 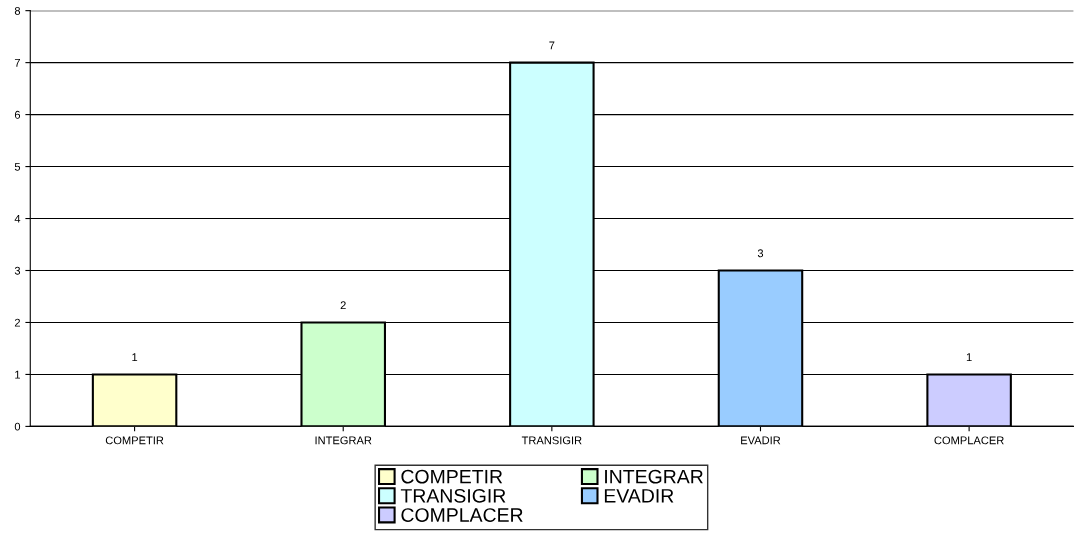 What do you see at coordinates (453, 495) in the screenshot?
I see `legend-label: TRANSIGIR` at bounding box center [453, 495].